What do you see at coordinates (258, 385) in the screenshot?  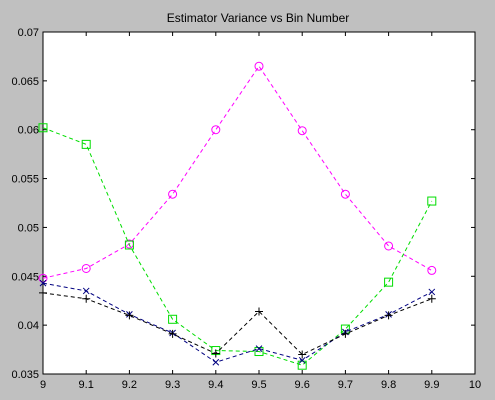 I see `x-tick-label: 9.5` at bounding box center [258, 385].